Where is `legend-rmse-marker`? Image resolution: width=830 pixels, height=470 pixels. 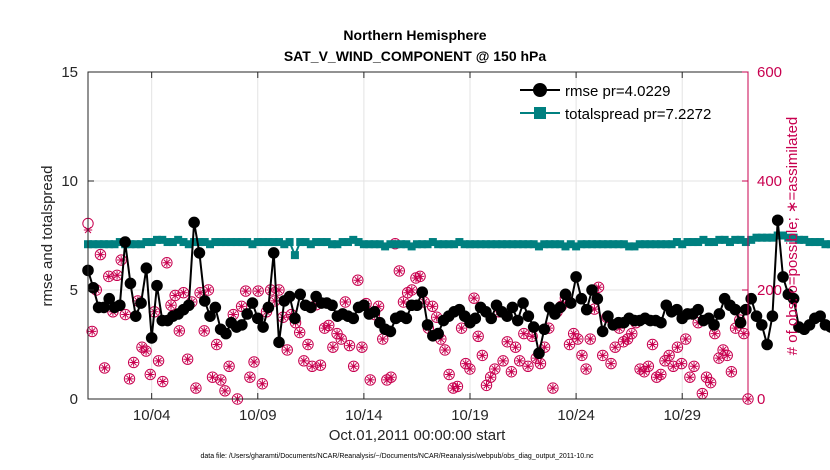
legend-rmse-marker is located at coordinates (540, 90).